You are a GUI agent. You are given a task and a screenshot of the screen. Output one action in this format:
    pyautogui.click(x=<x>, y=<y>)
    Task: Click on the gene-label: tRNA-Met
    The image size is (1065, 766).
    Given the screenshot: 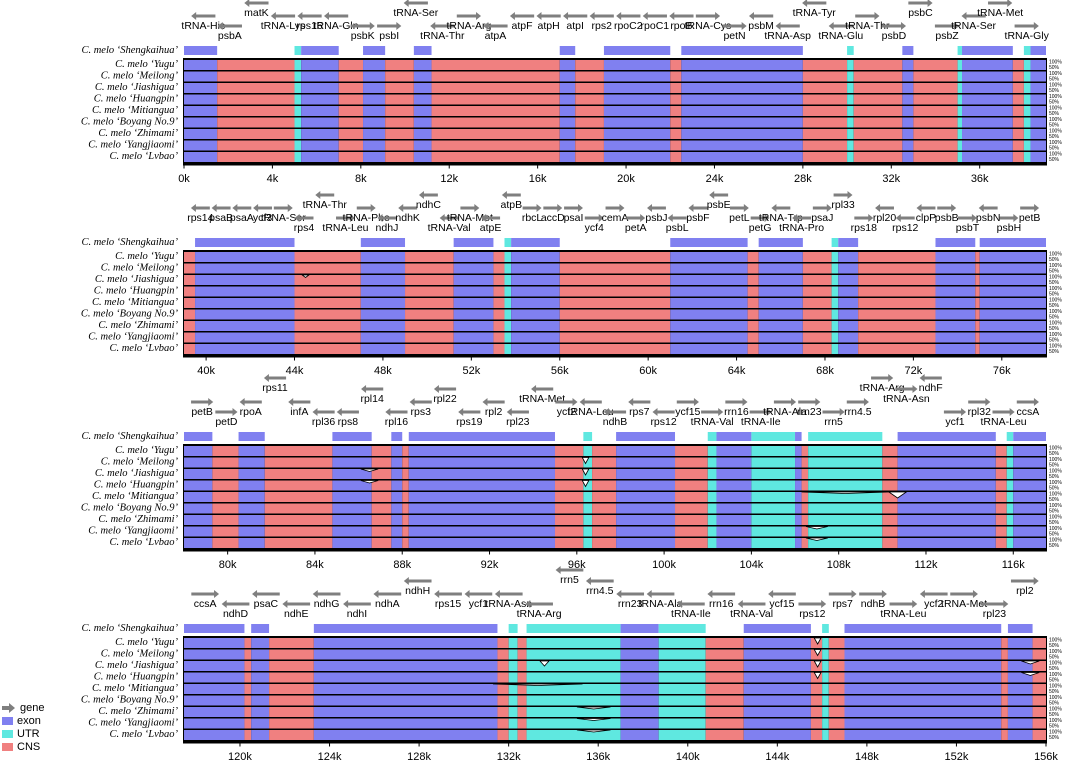 What is the action you would take?
    pyautogui.click(x=964, y=604)
    